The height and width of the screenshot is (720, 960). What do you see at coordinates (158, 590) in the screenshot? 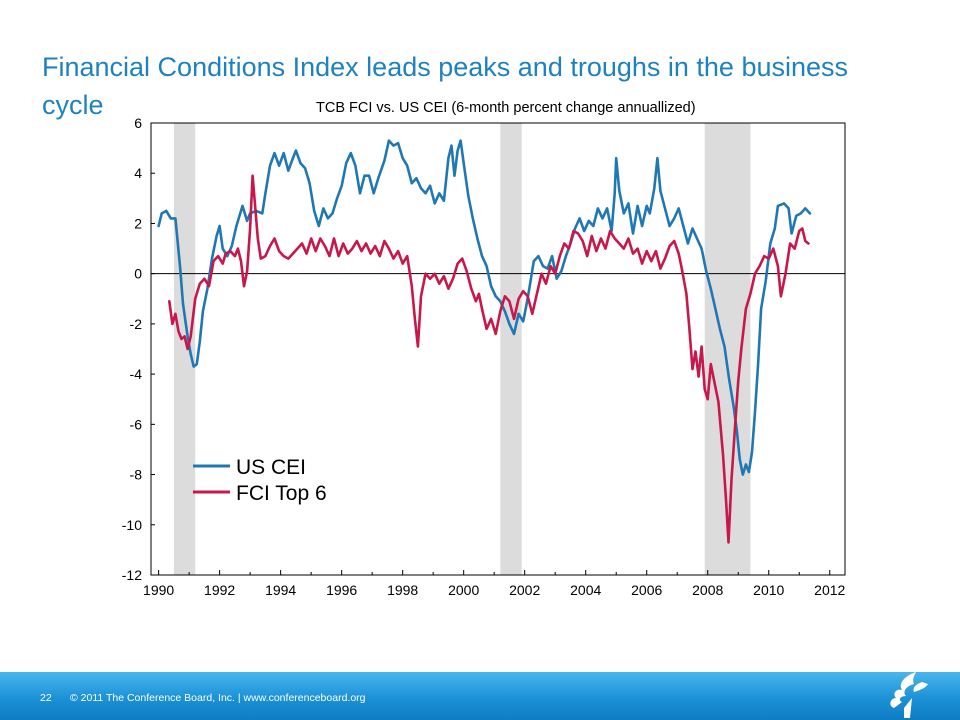
I see `x-tick-label: 1990` at bounding box center [158, 590].